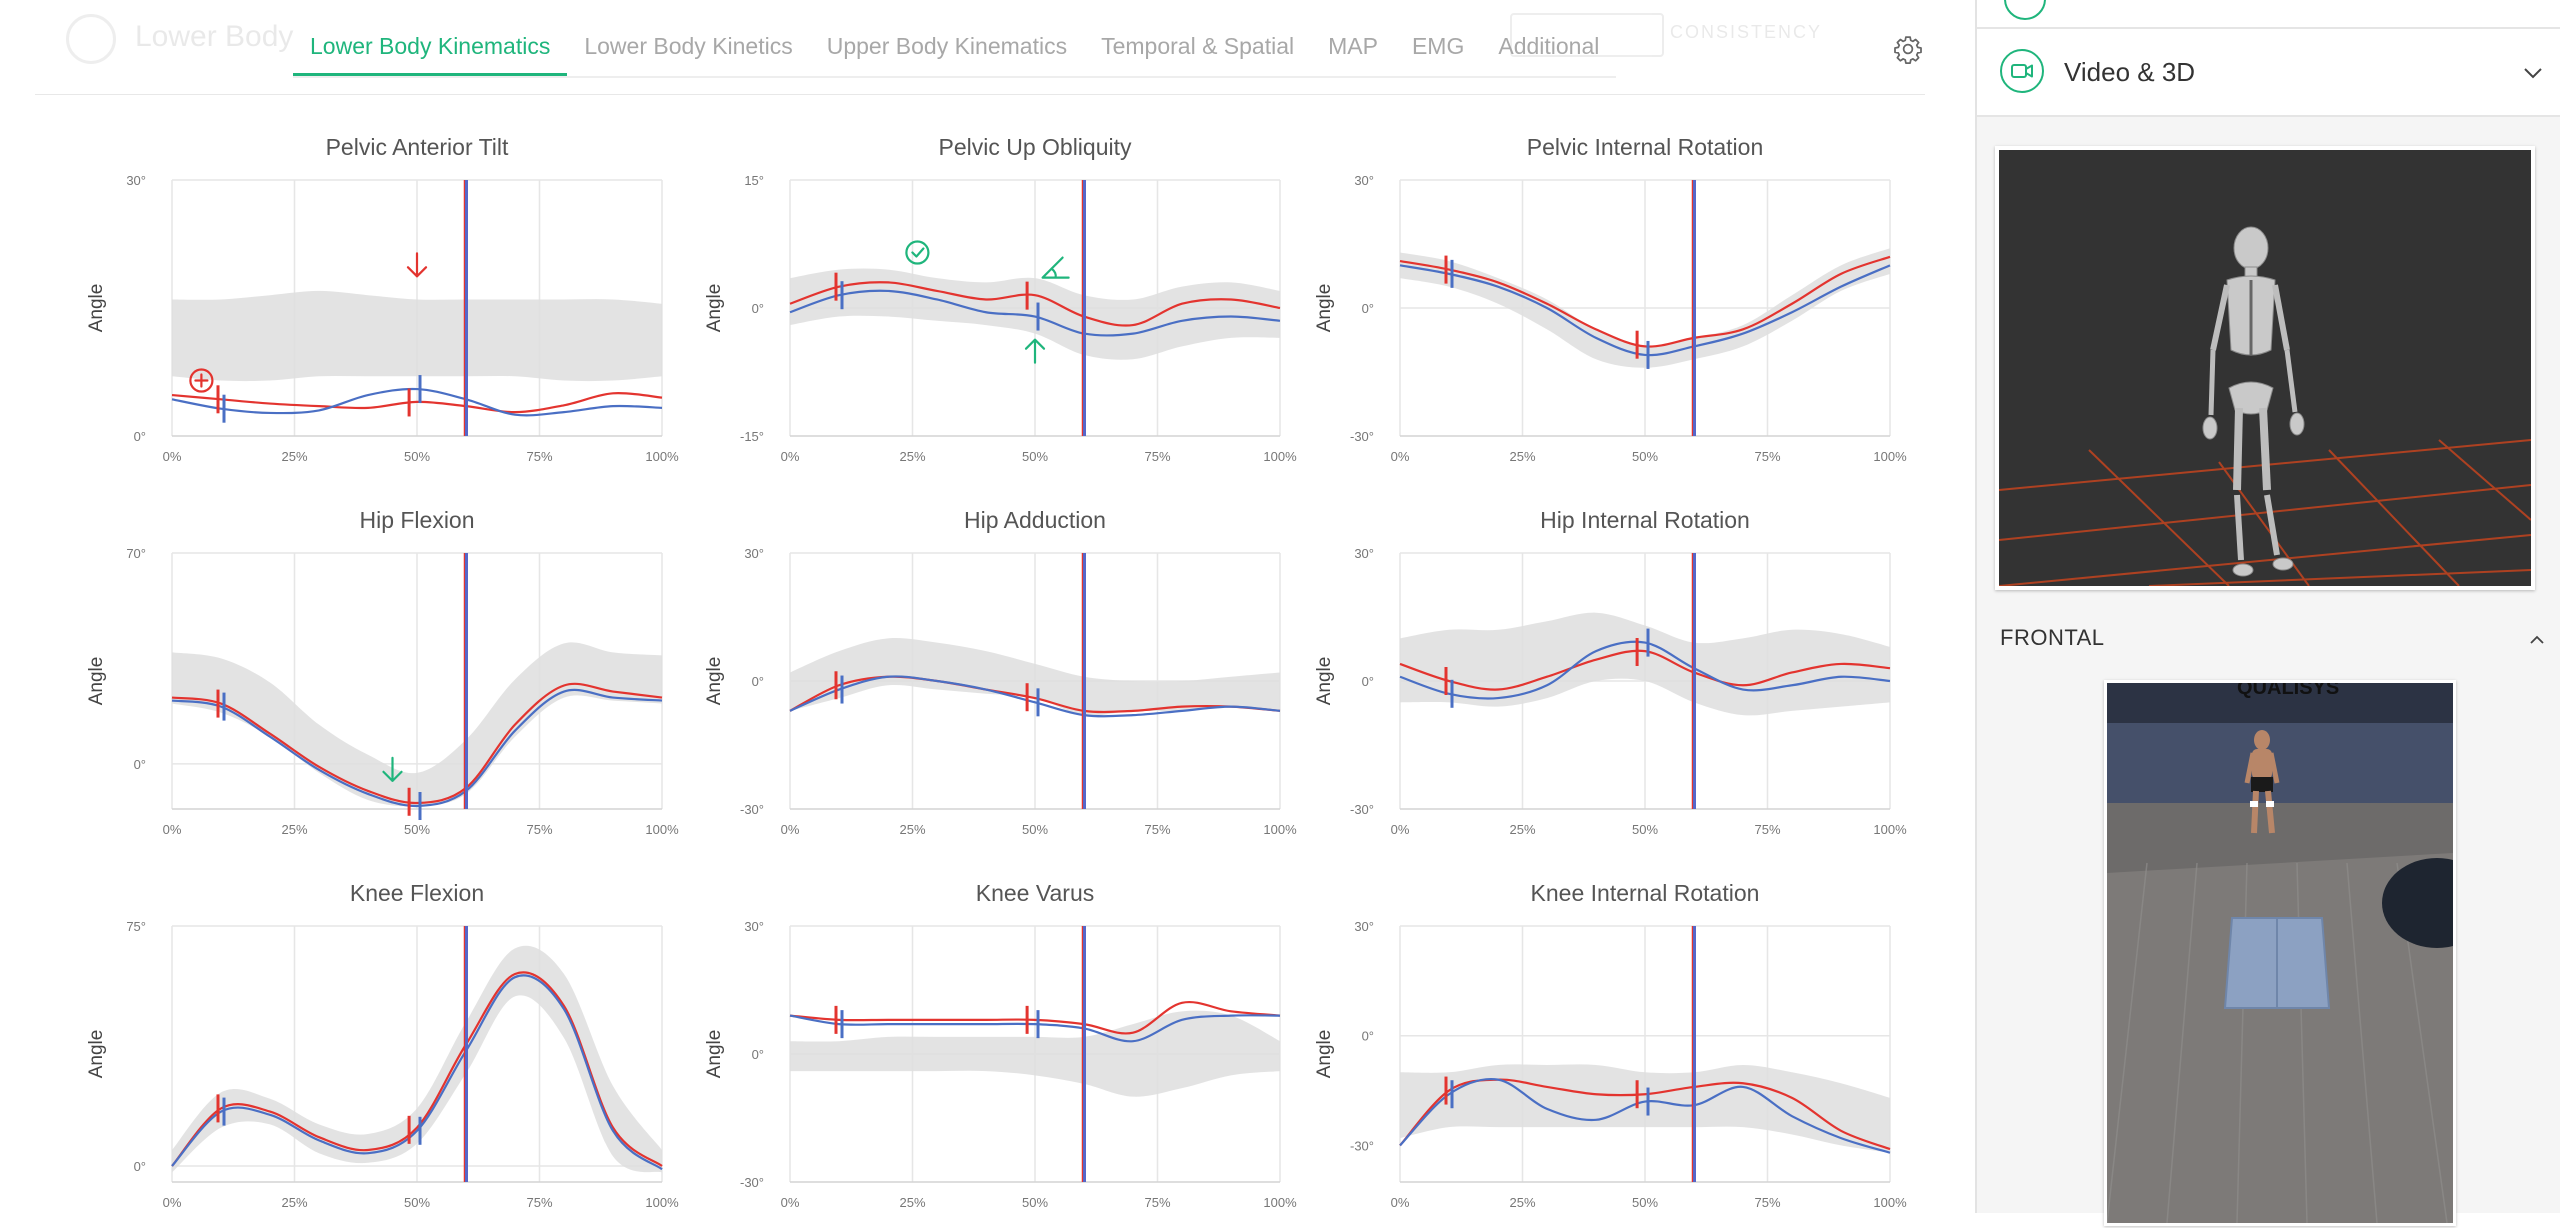  I want to click on tab-temporal-spatial: Temporal & Spatial, so click(1198, 46).